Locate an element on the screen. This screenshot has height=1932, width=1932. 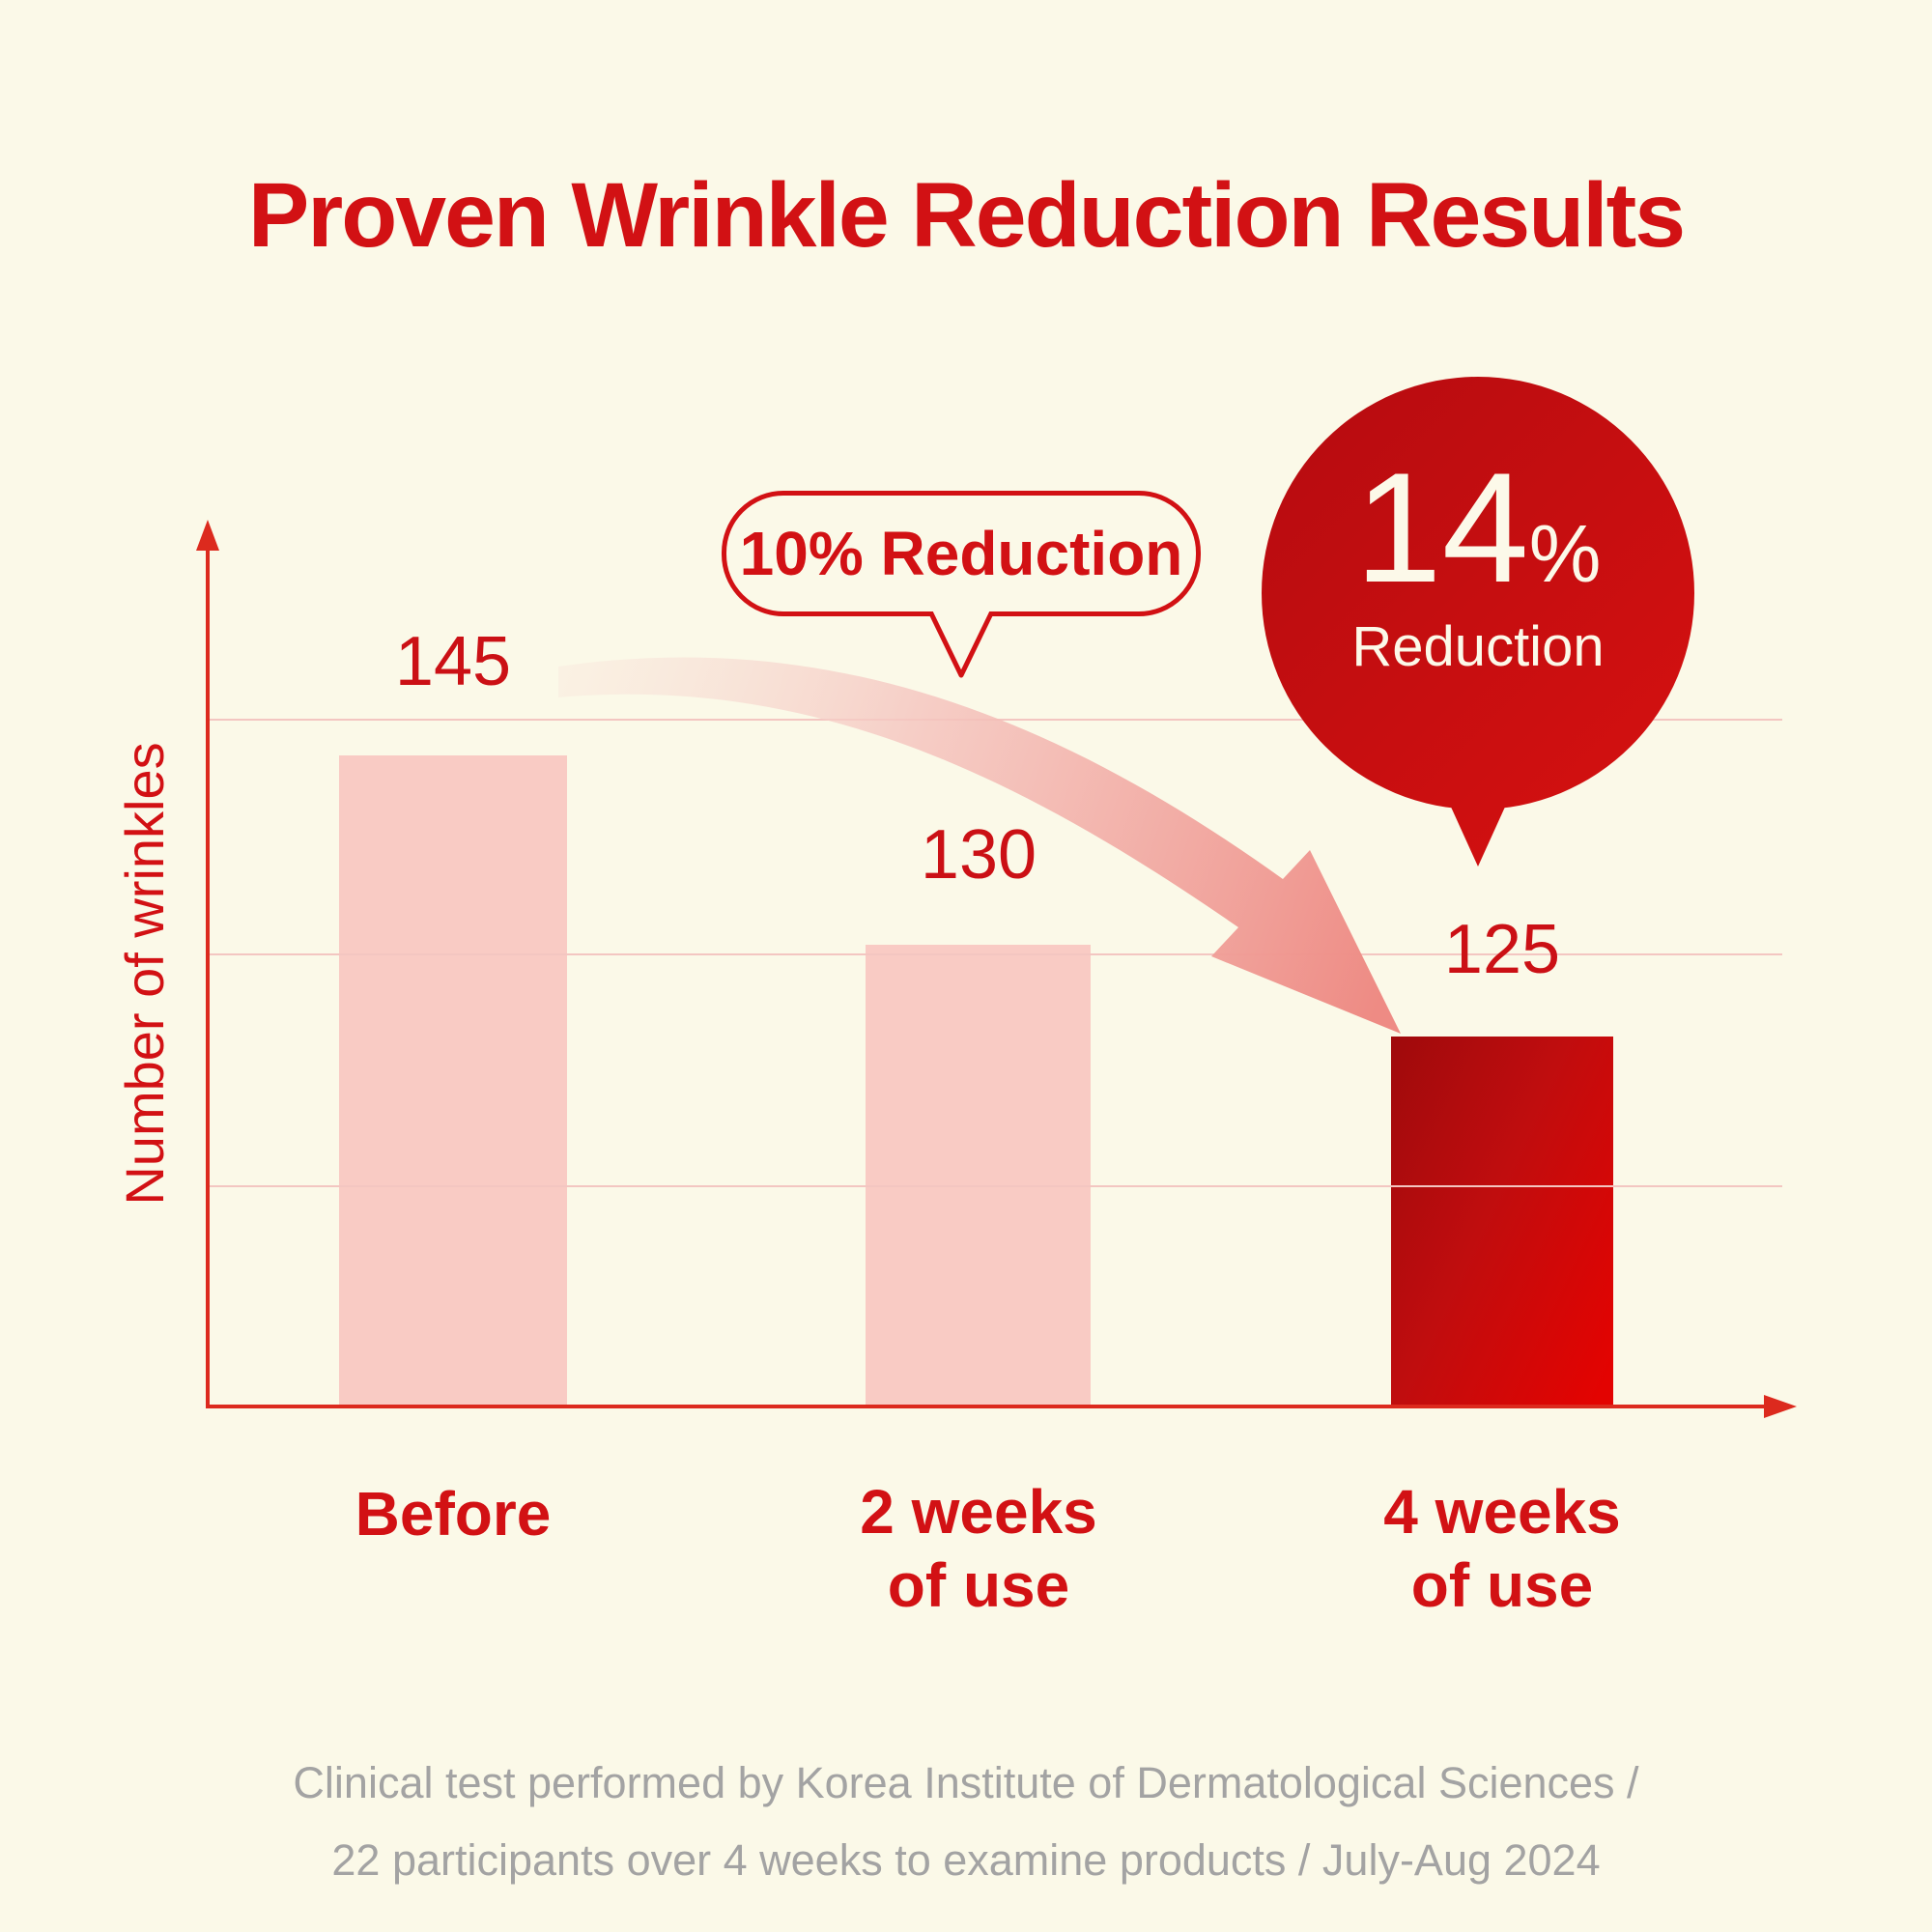
bar-before is located at coordinates (453, 1080).